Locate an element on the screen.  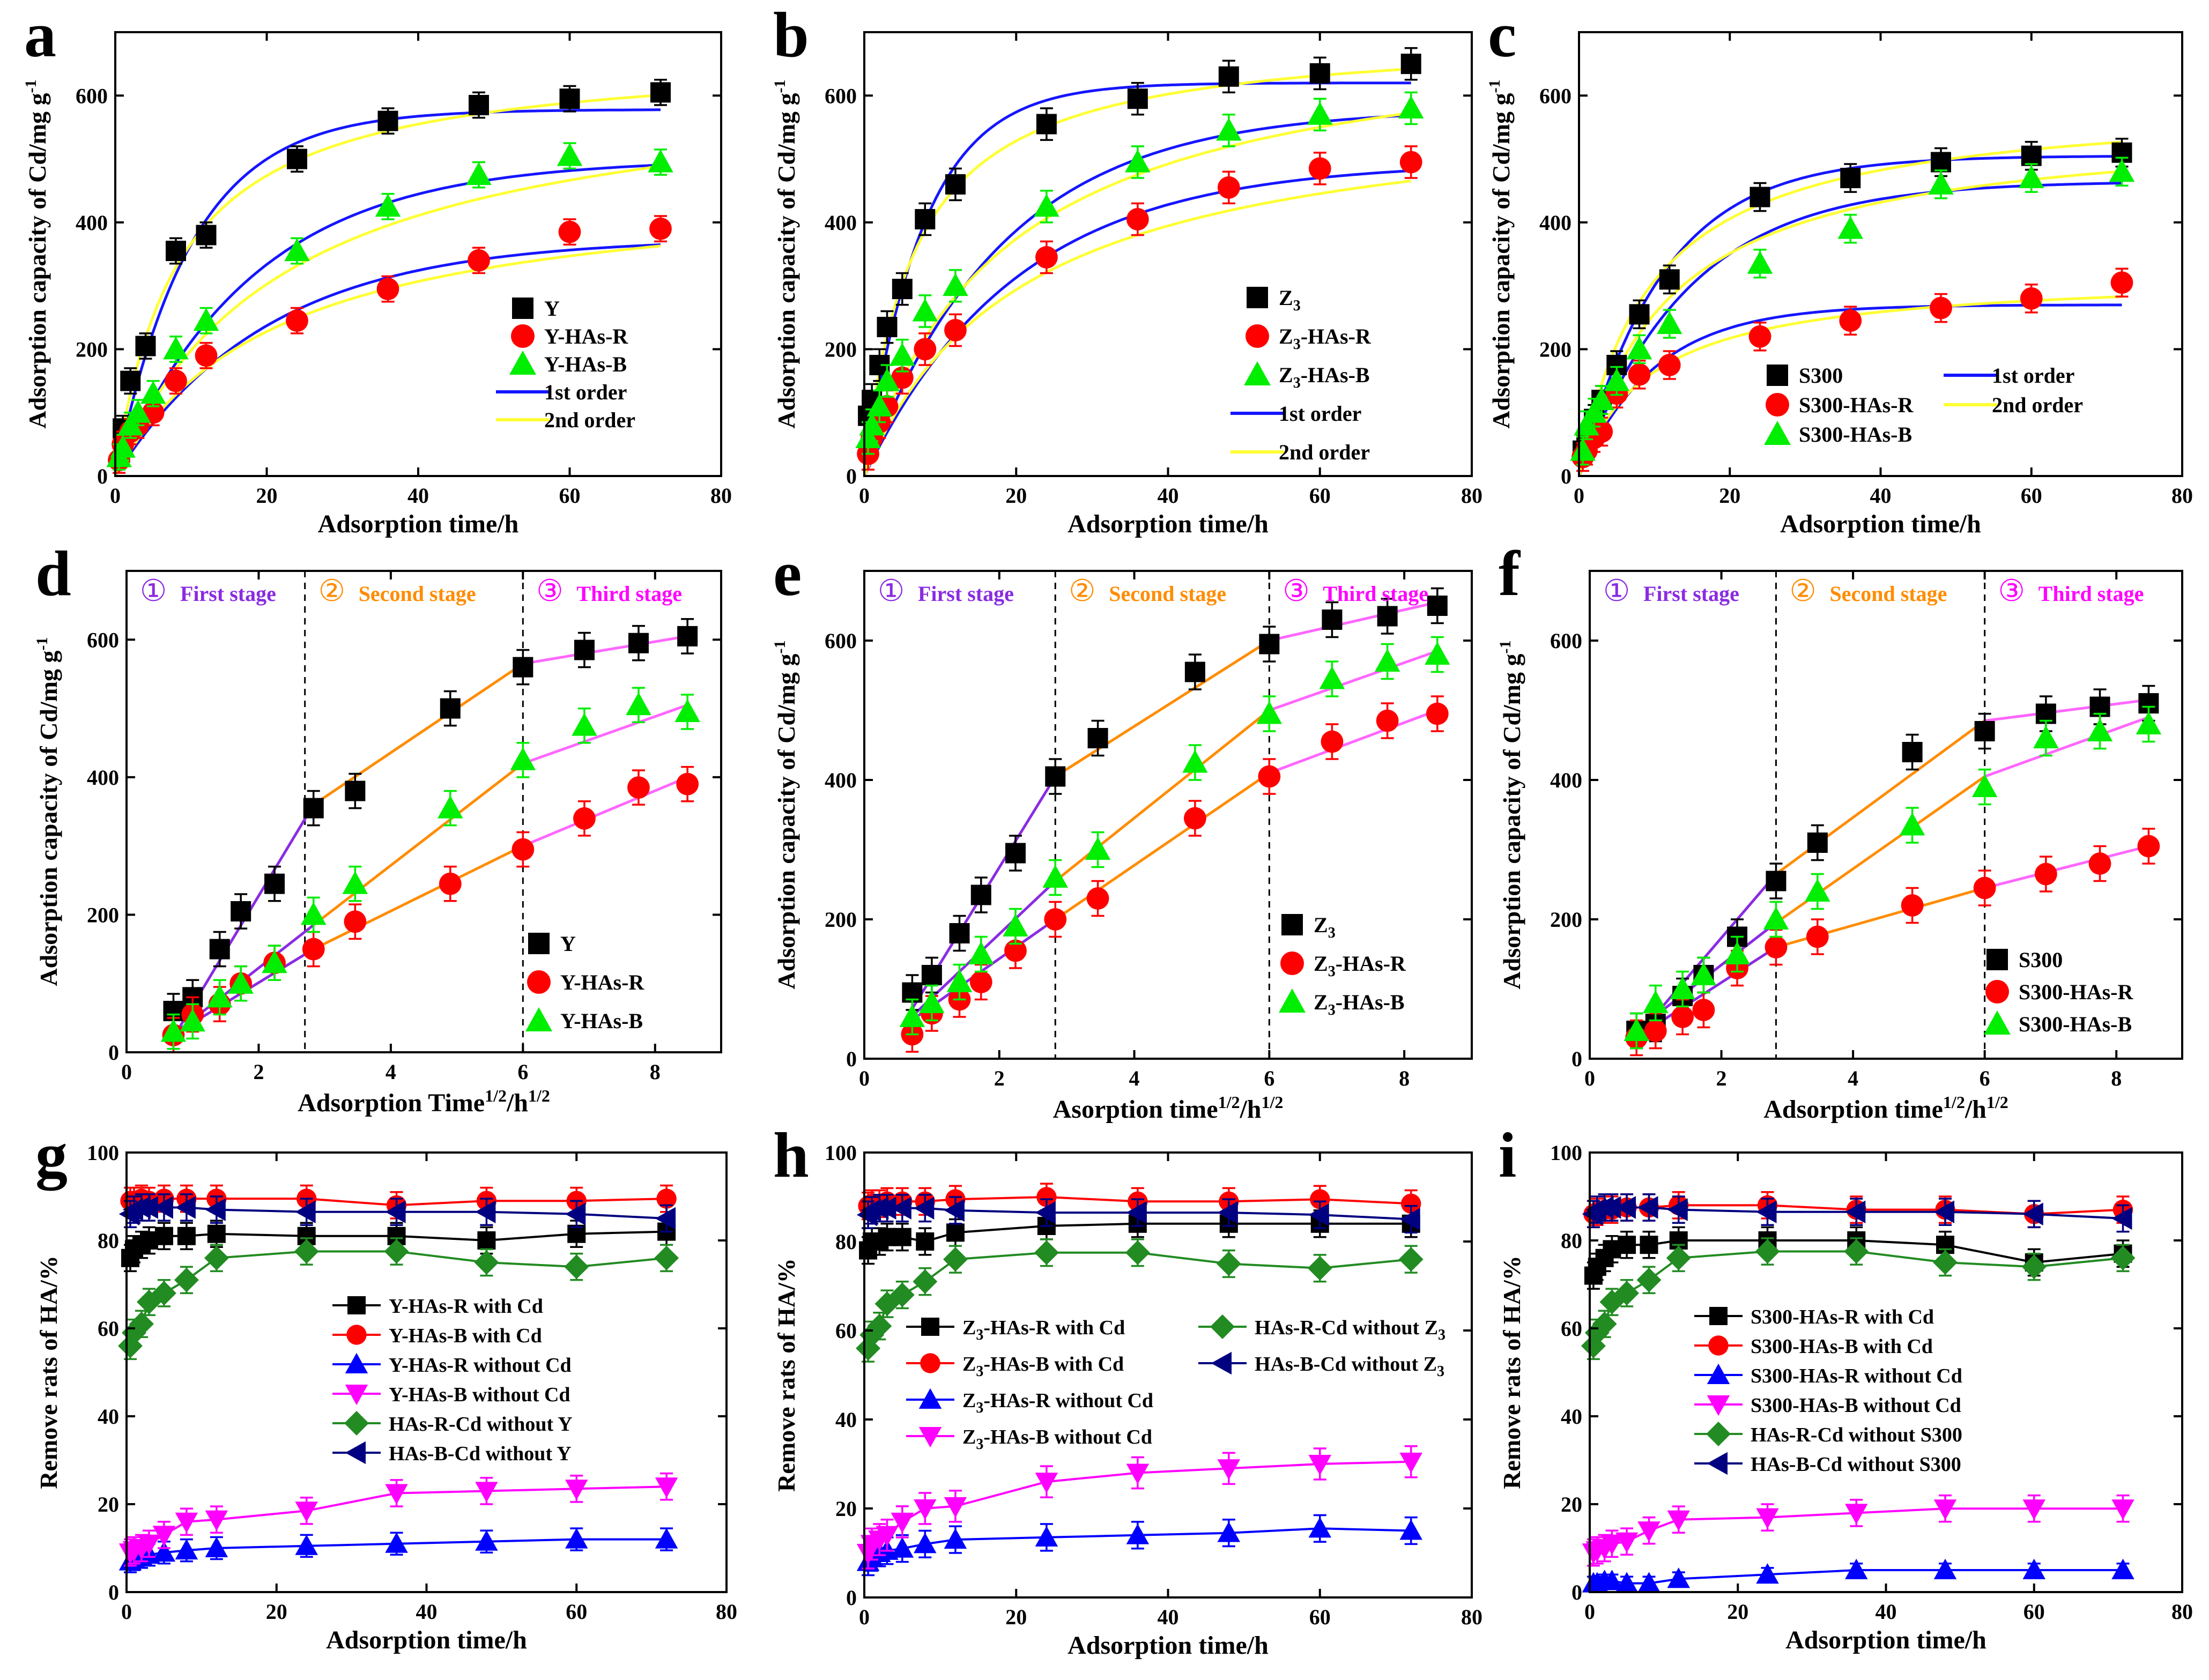
legend-f: S300 S300-HAs-R S300-HAs-B is located at coordinates (2058, 992).